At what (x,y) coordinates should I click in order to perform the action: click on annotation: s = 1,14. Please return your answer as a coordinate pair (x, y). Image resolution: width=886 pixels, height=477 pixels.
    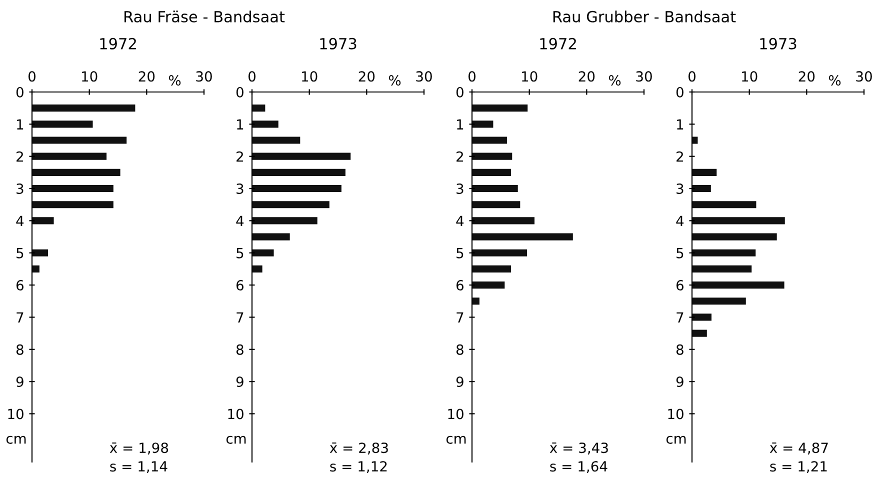
    Looking at the image, I should click on (139, 467).